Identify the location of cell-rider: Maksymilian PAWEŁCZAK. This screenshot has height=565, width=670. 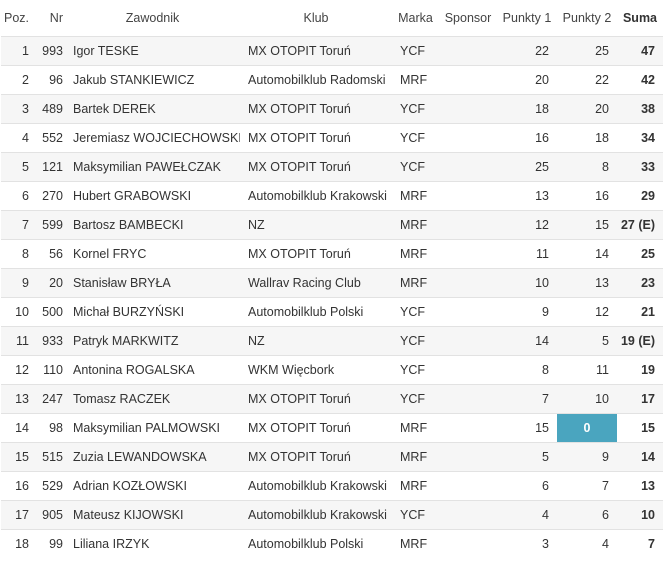
(152, 167).